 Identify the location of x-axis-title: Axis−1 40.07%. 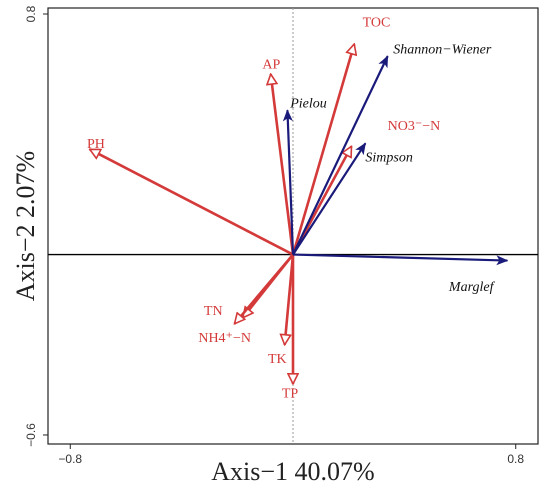
(292, 471).